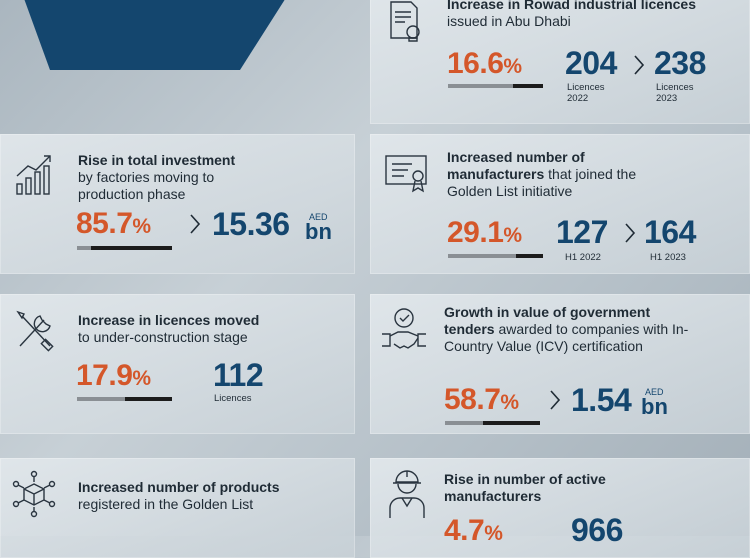  What do you see at coordinates (34, 174) in the screenshot?
I see `bar-chart-growth-icon` at bounding box center [34, 174].